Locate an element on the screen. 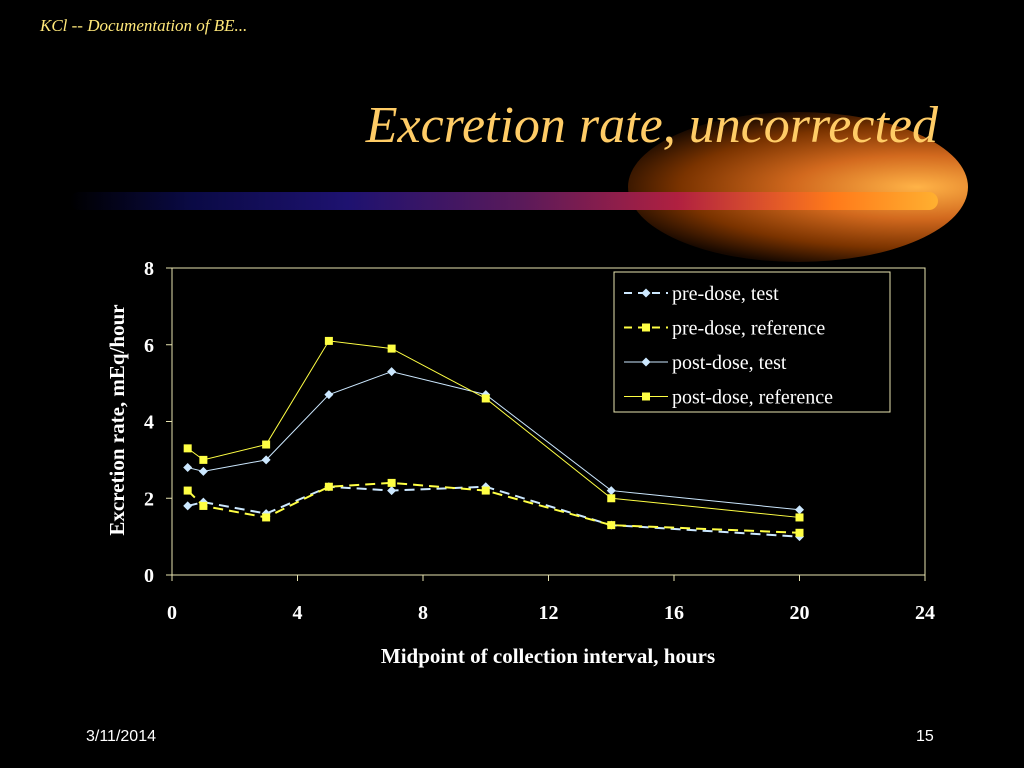  y-tick-label: 2 is located at coordinates (149, 499).